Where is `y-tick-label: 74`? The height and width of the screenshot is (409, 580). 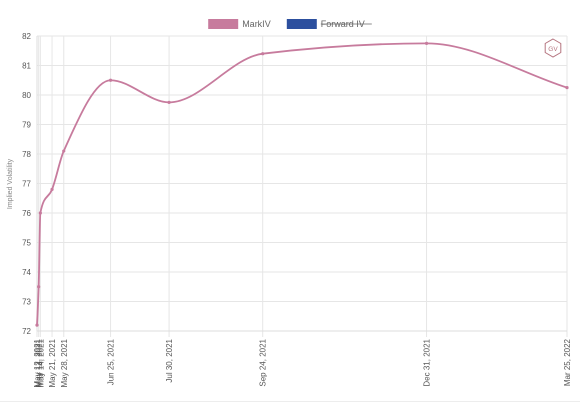 y-tick-label: 74 is located at coordinates (26, 272).